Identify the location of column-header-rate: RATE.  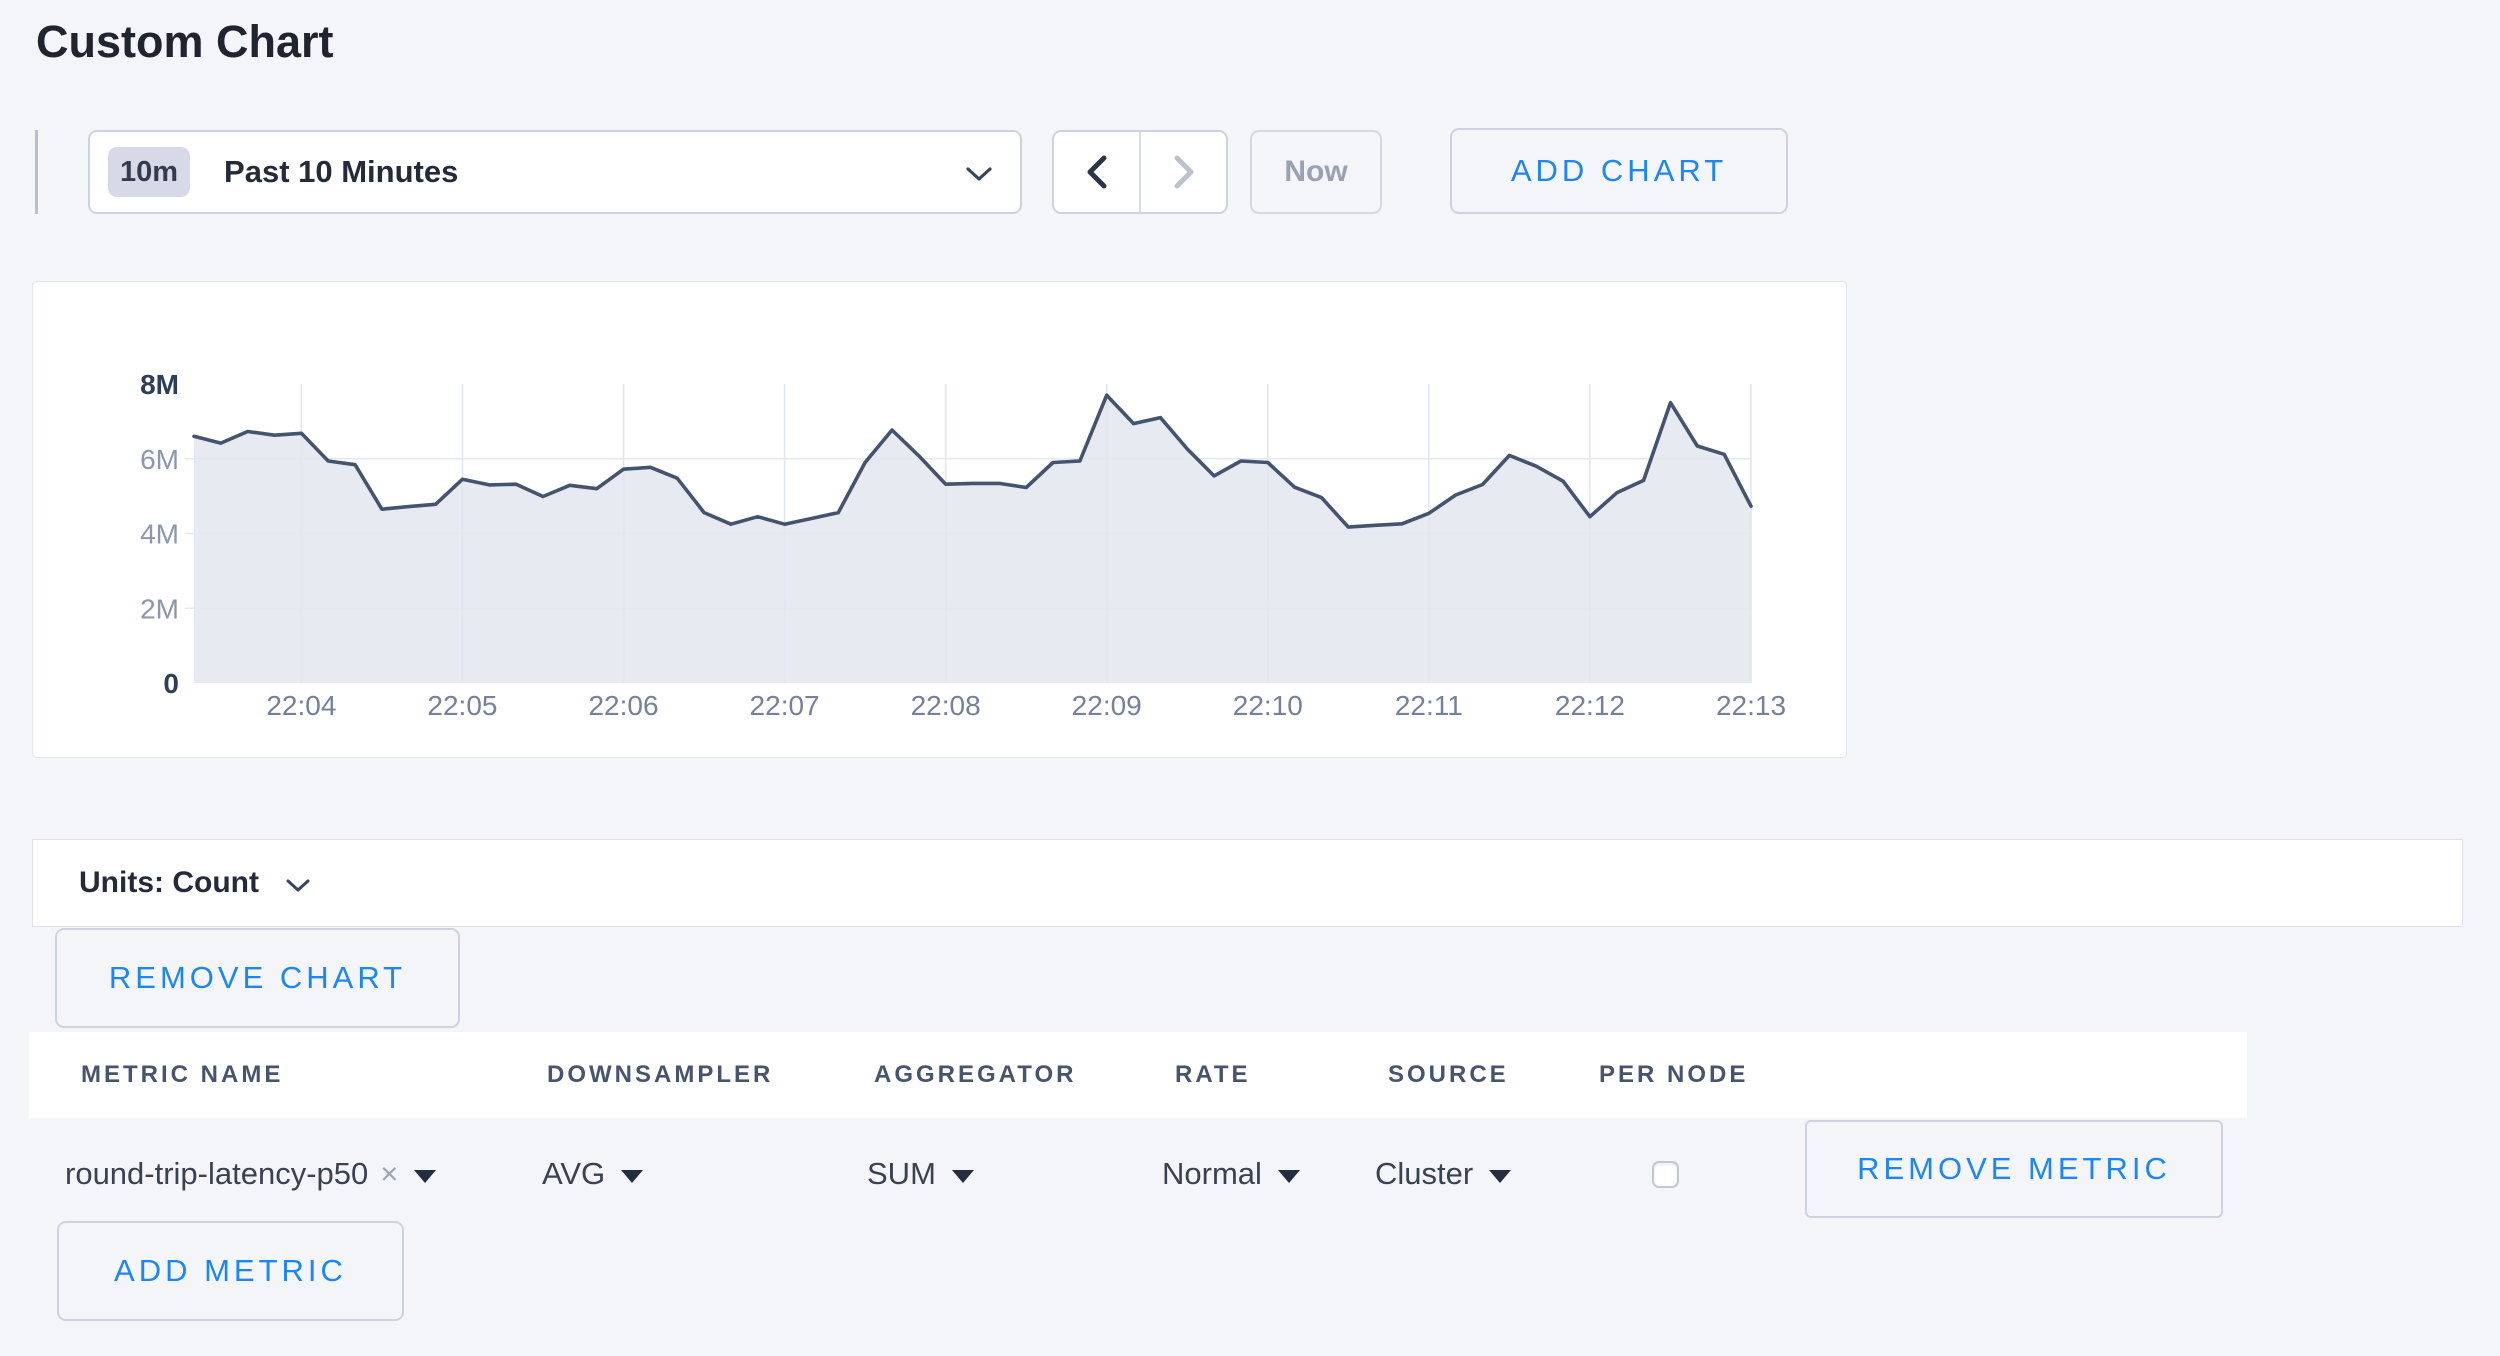
(1213, 1074).